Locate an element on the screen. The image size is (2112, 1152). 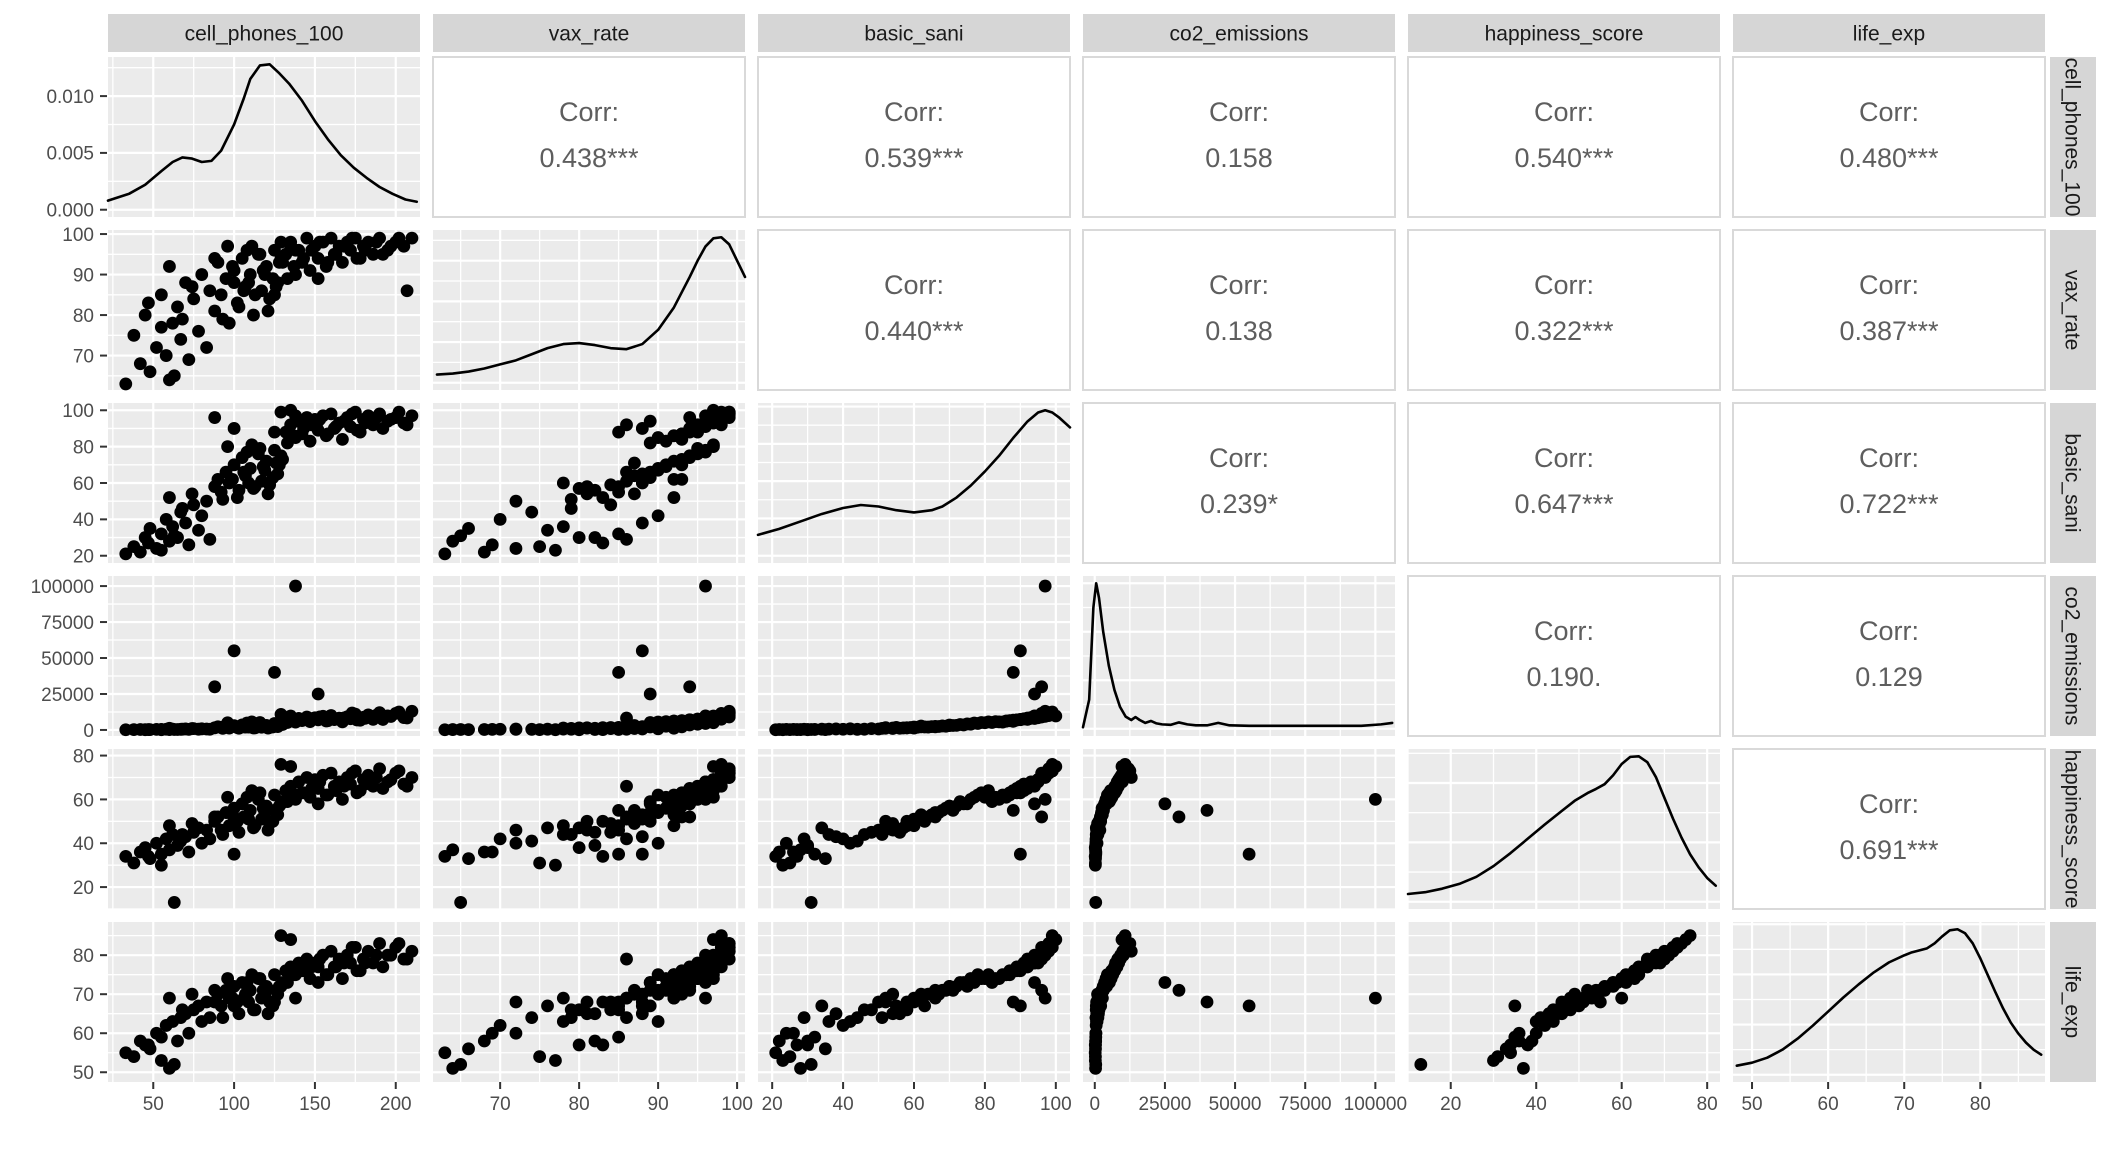
corr-value: 0.440*** is located at coordinates (914, 331).